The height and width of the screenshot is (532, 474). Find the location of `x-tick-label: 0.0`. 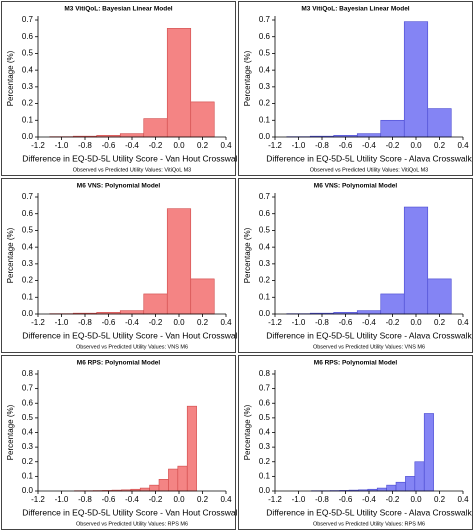

x-tick-label: 0.0 is located at coordinates (179, 145).